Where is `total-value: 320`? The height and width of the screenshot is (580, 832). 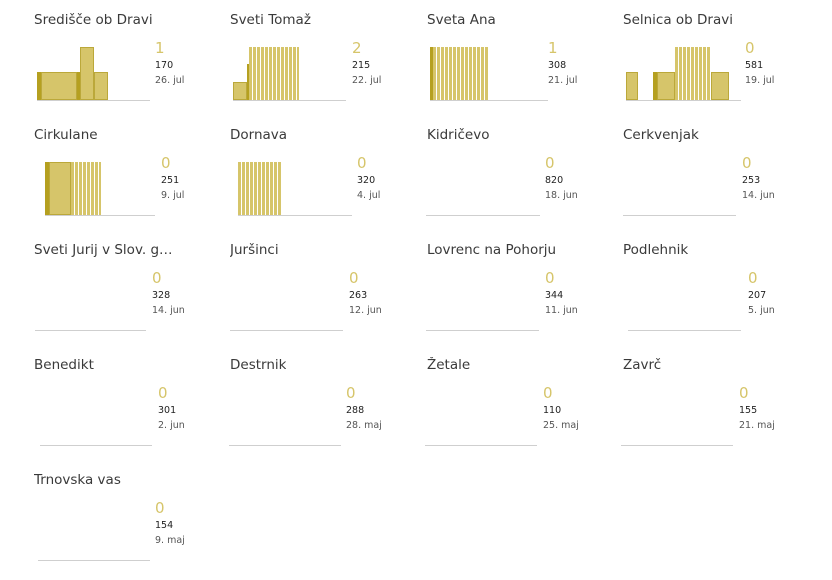 total-value: 320 is located at coordinates (366, 180).